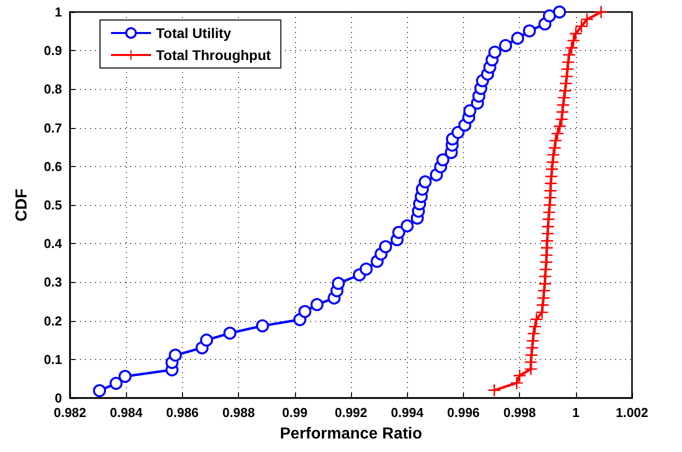 Image resolution: width=682 pixels, height=452 pixels. I want to click on y-tick-label: 0, so click(58, 398).